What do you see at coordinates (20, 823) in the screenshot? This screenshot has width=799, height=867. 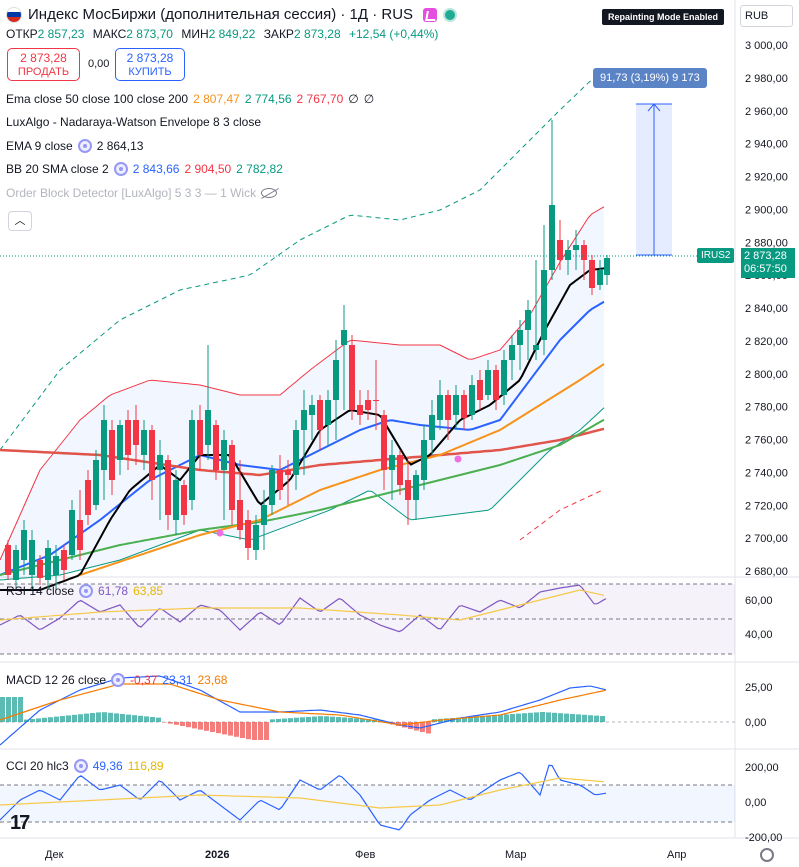 I see `tradingview-logo-icon: 17` at bounding box center [20, 823].